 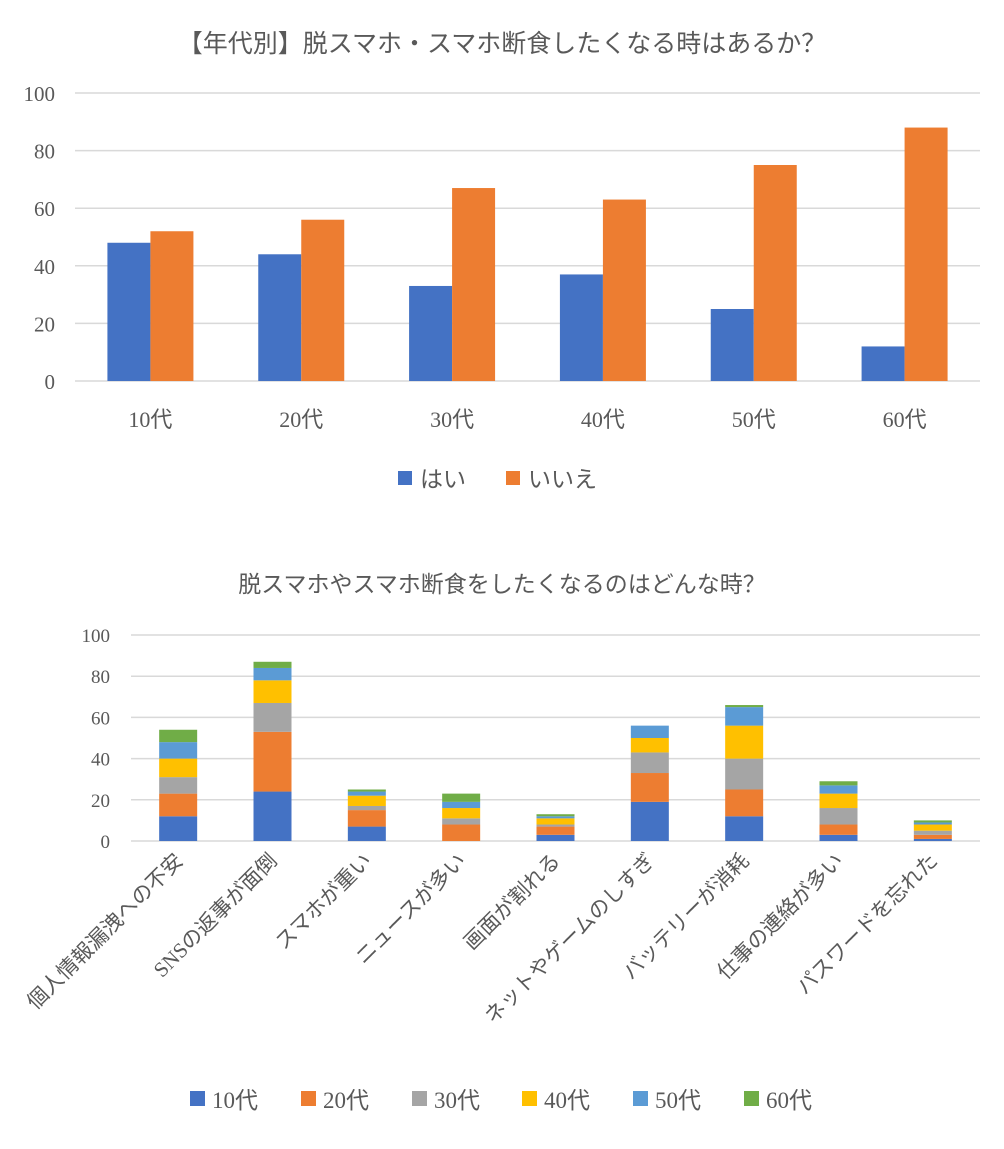 I want to click on legend-label: 20代, so click(x=346, y=1100).